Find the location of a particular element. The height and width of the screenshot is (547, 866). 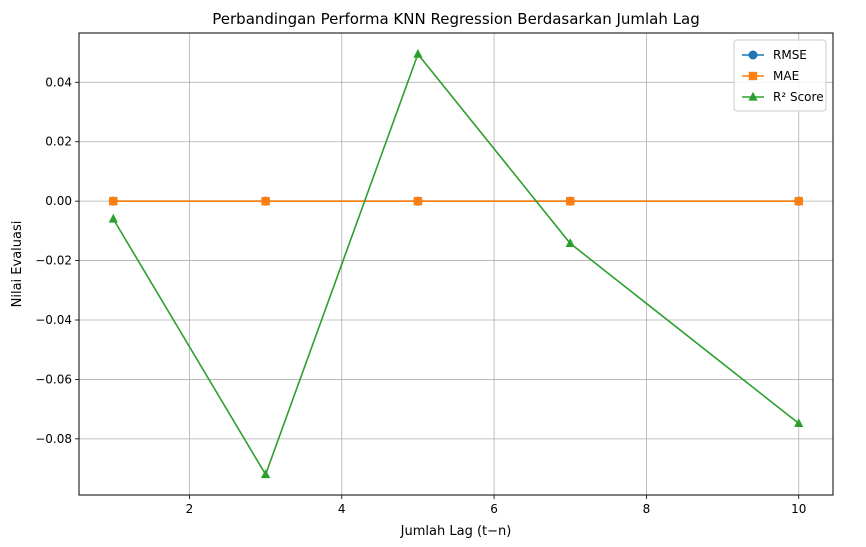

legend-item: MAE is located at coordinates (770, 76).